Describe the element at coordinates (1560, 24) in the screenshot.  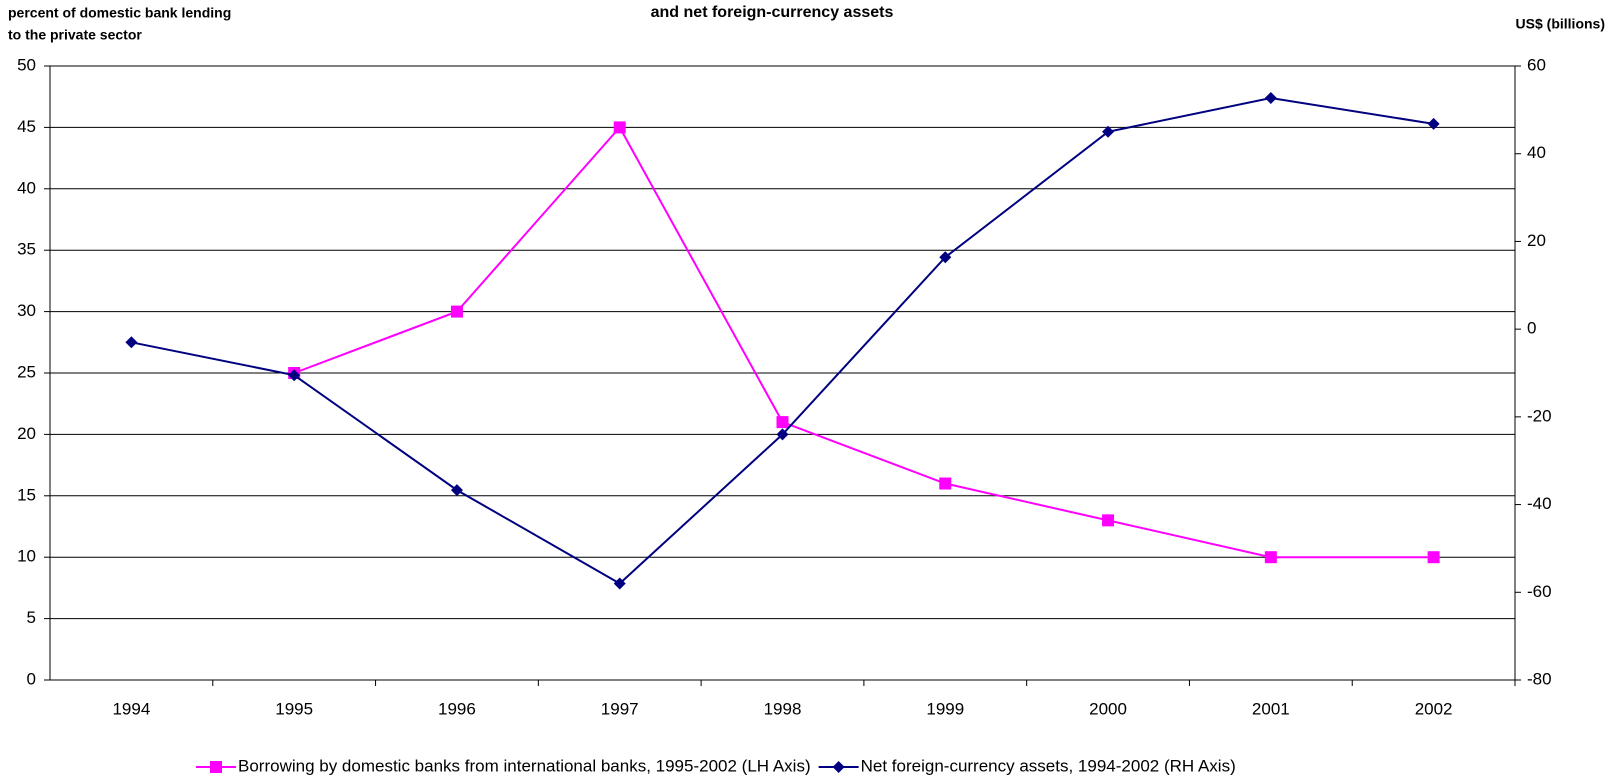
I see `y2-axis-label: US$ (billions)` at that location.